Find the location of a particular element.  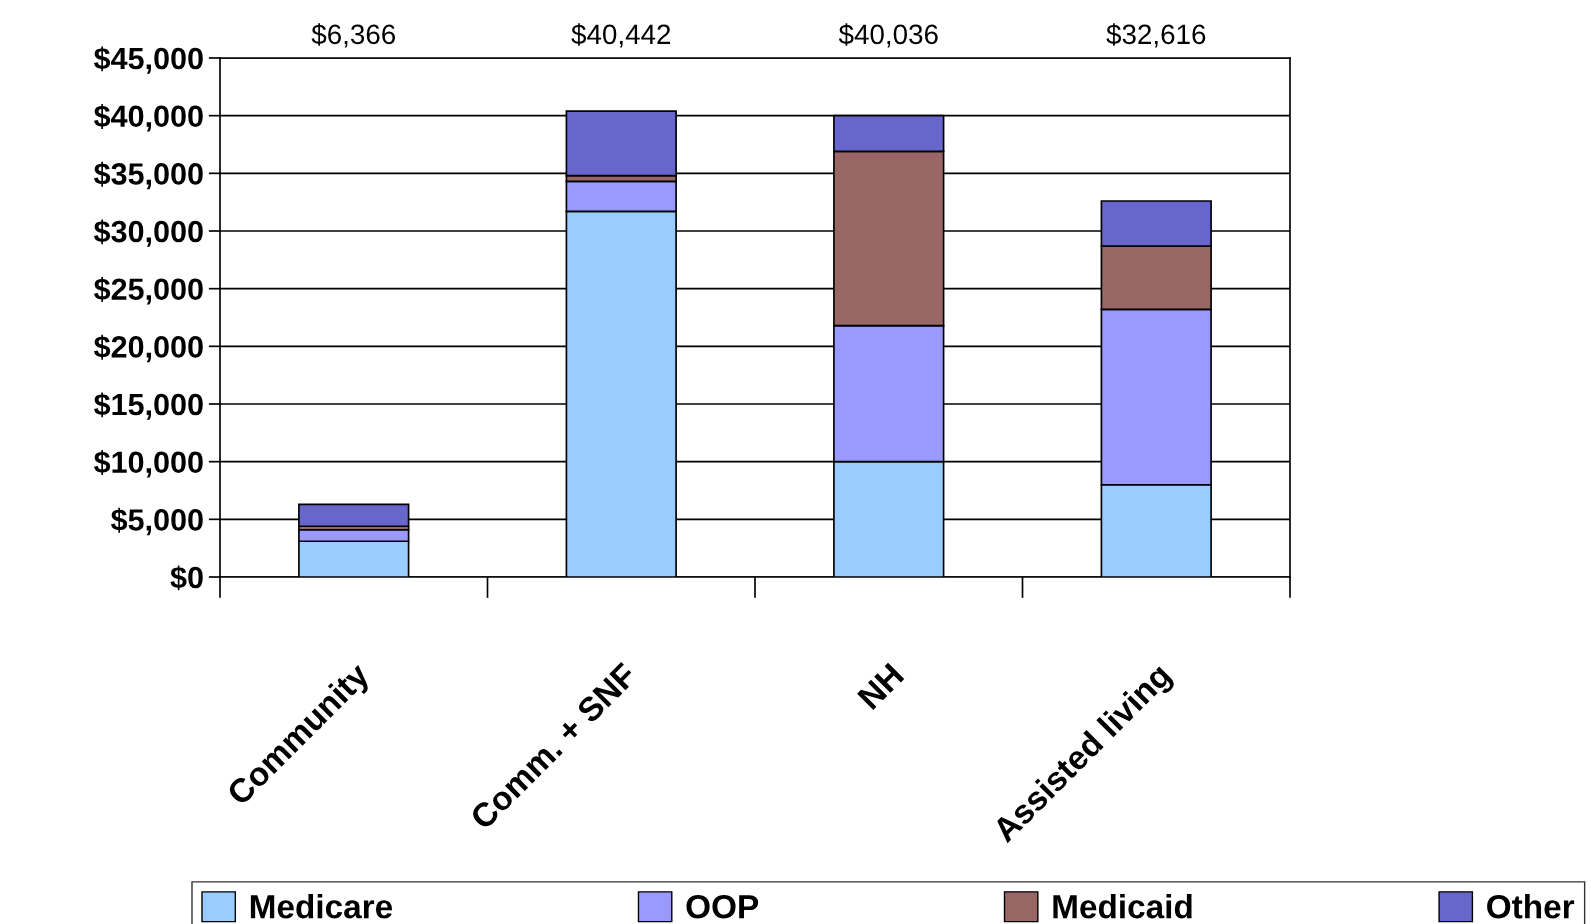

y-tick-label: $0 is located at coordinates (186, 578).